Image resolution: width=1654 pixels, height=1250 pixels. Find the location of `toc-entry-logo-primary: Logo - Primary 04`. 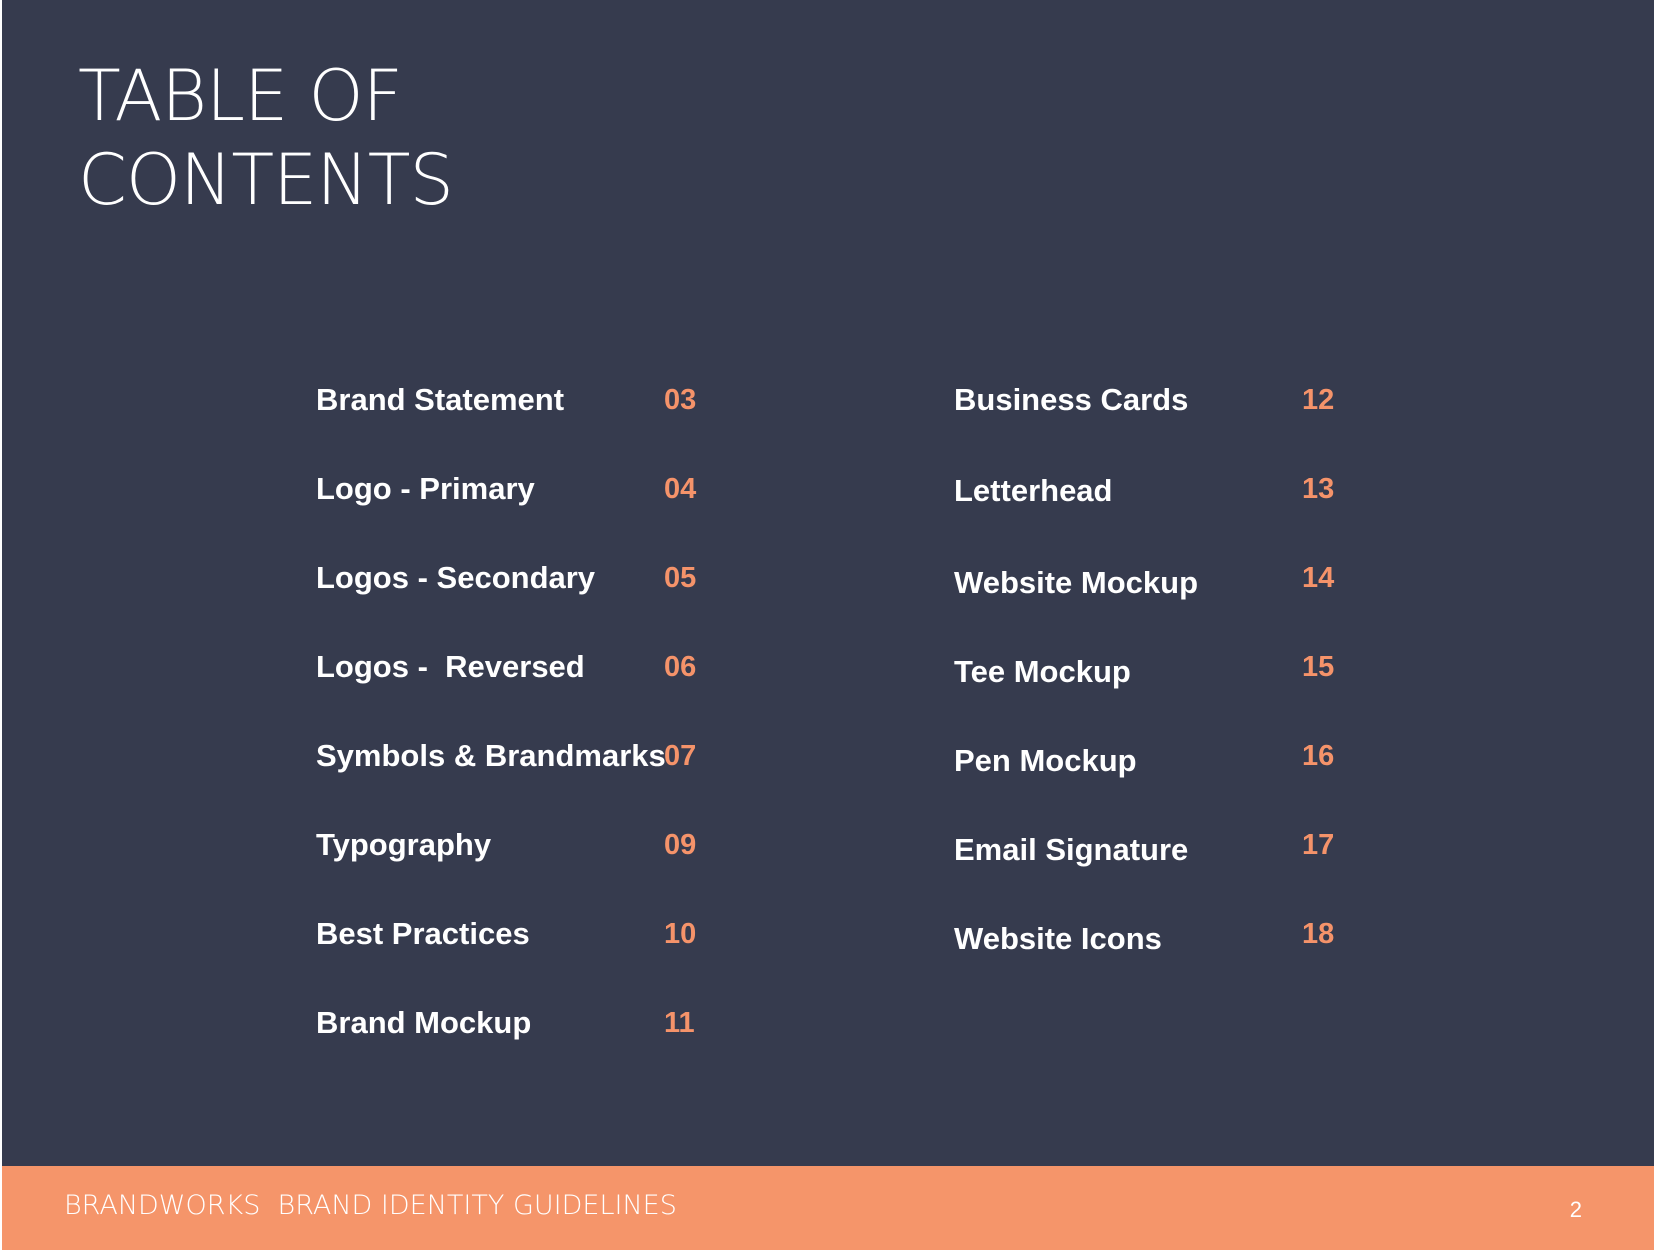

toc-entry-logo-primary: Logo - Primary 04 is located at coordinates (516, 513).